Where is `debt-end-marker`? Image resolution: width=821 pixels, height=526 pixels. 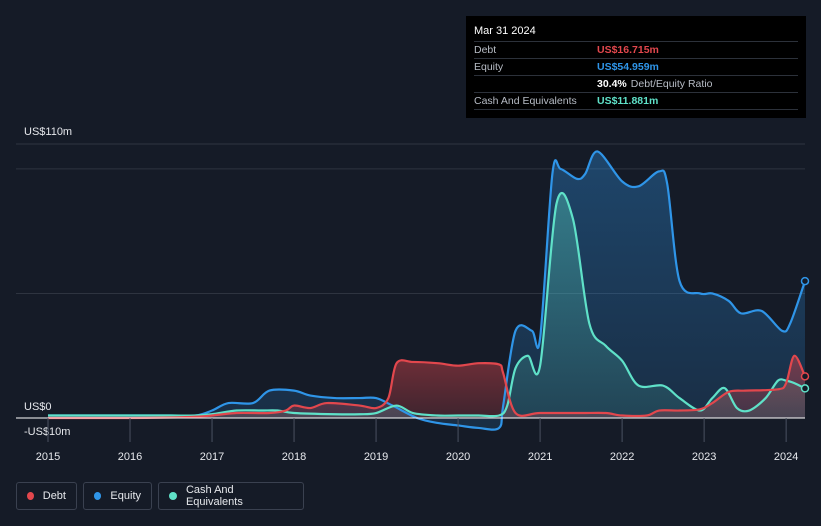
debt-end-marker is located at coordinates (805, 376).